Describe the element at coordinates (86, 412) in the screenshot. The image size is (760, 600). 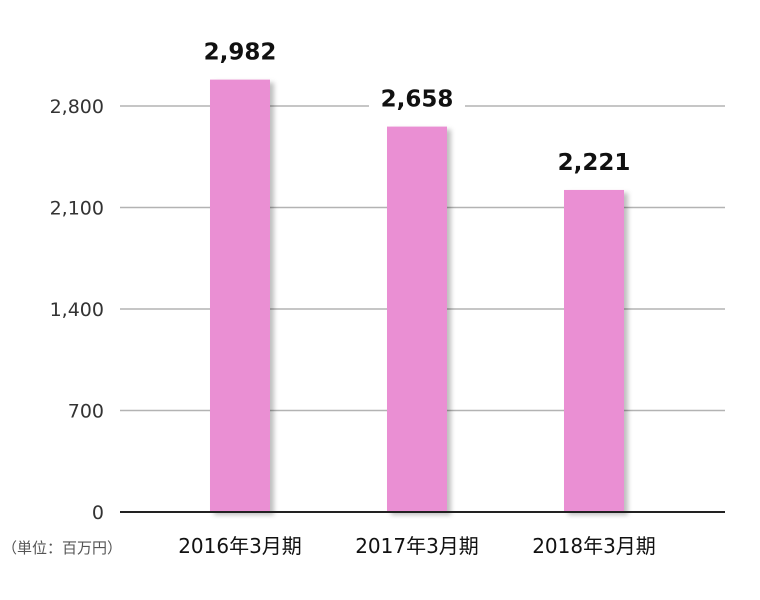
I see `y-tick-label: 700` at that location.